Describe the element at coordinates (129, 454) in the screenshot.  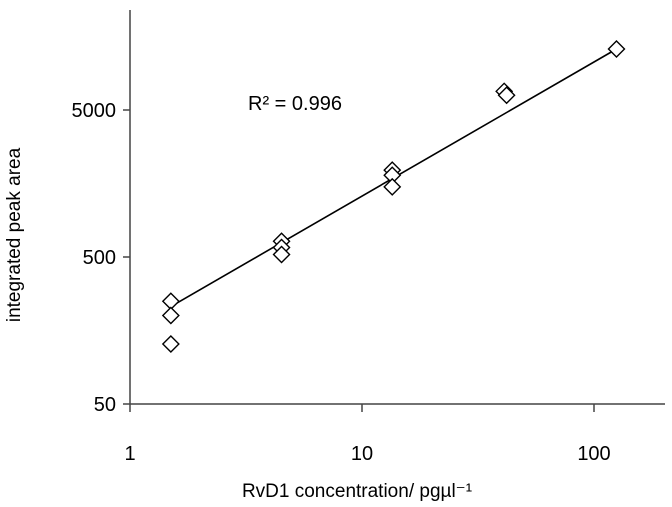
I see `x-tick-label: 1` at that location.